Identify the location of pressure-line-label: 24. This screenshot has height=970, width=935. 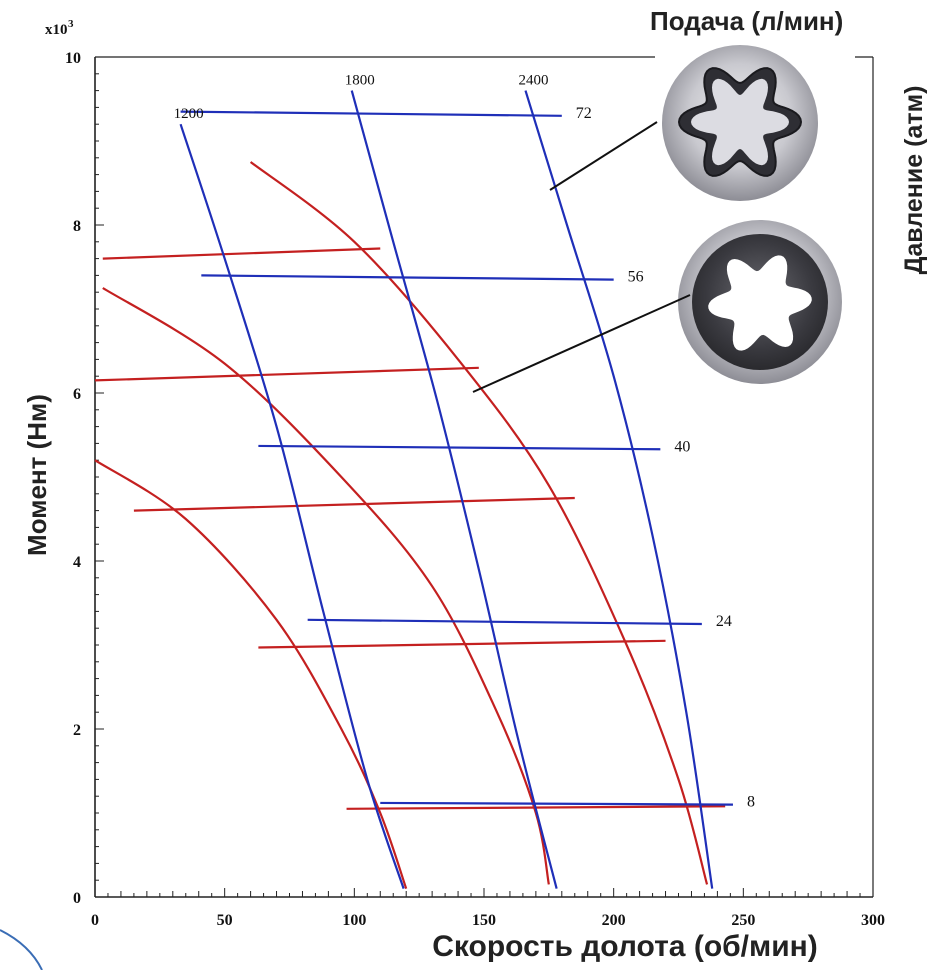
(724, 621).